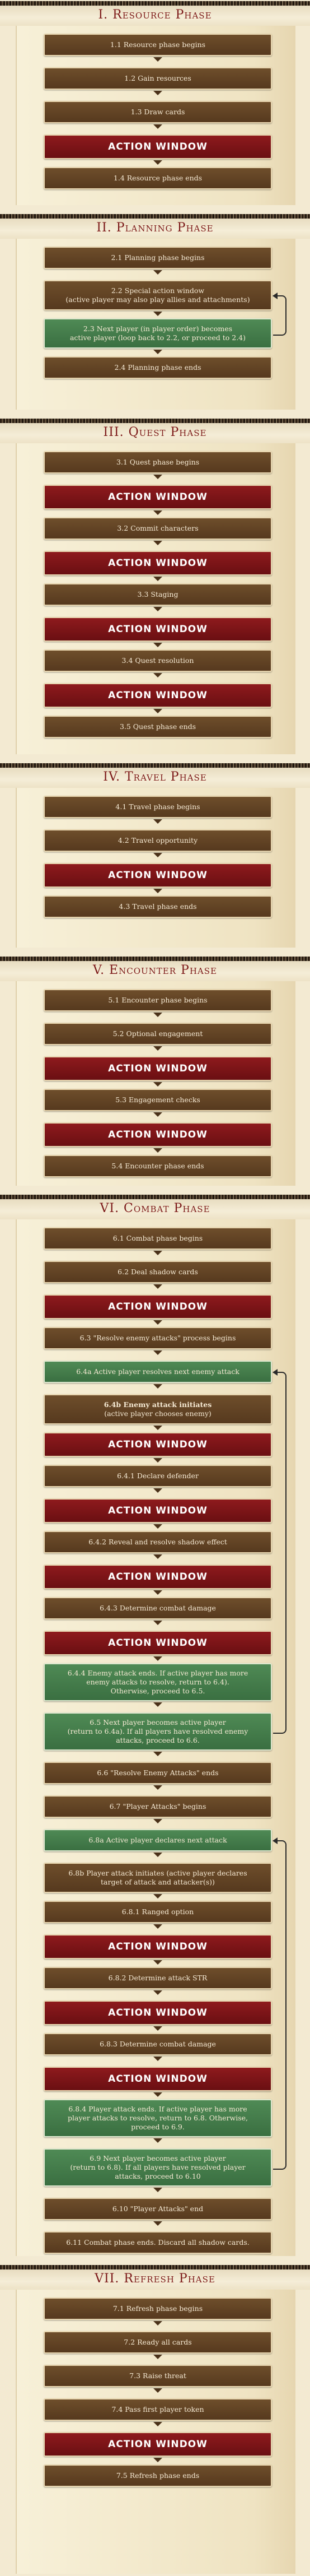  I want to click on step-label: 6.8.2 Determine attack STR, so click(158, 1978).